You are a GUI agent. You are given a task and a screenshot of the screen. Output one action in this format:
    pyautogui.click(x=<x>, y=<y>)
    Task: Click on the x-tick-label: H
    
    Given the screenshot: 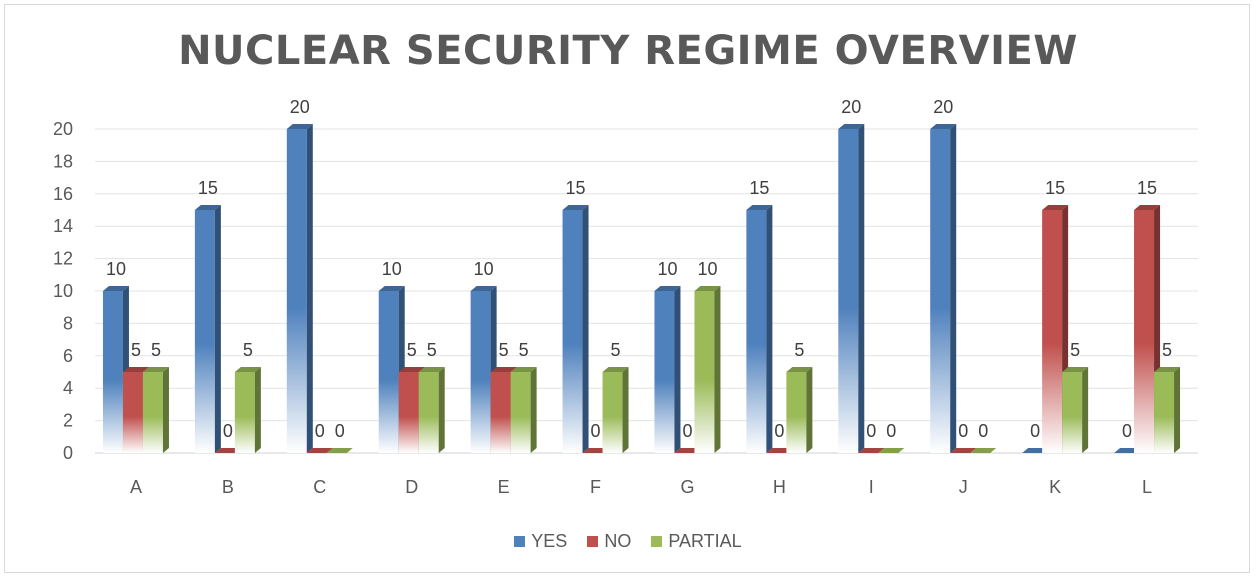 What is the action you would take?
    pyautogui.click(x=779, y=487)
    